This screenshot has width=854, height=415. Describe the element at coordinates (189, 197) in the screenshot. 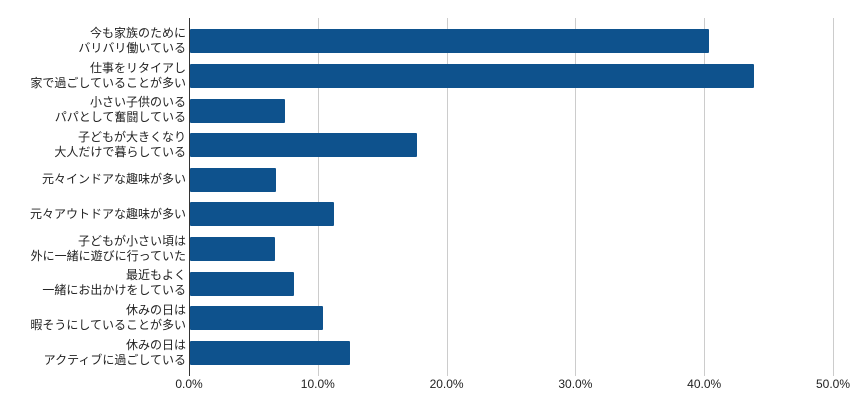

I see `y-axis-line` at that location.